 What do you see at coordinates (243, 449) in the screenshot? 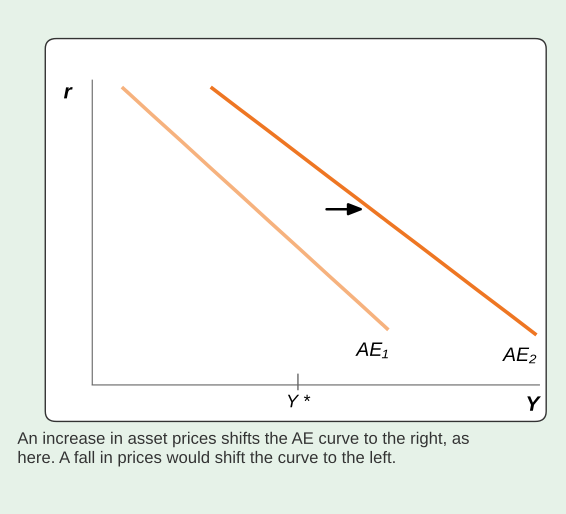
I see `text: An increase in asset prices shifts the AE curve to the right, as here. A fall in prices would shift the curve to the left.` at bounding box center [243, 449].